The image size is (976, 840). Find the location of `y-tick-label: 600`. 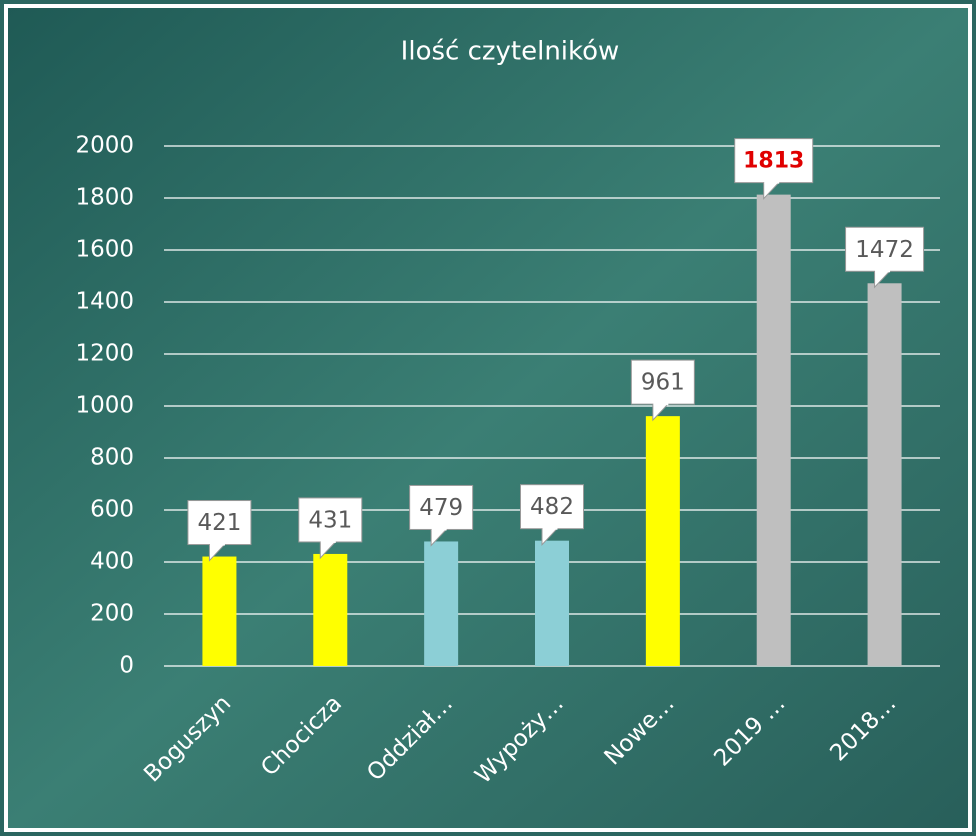

y-tick-label: 600 is located at coordinates (112, 510).